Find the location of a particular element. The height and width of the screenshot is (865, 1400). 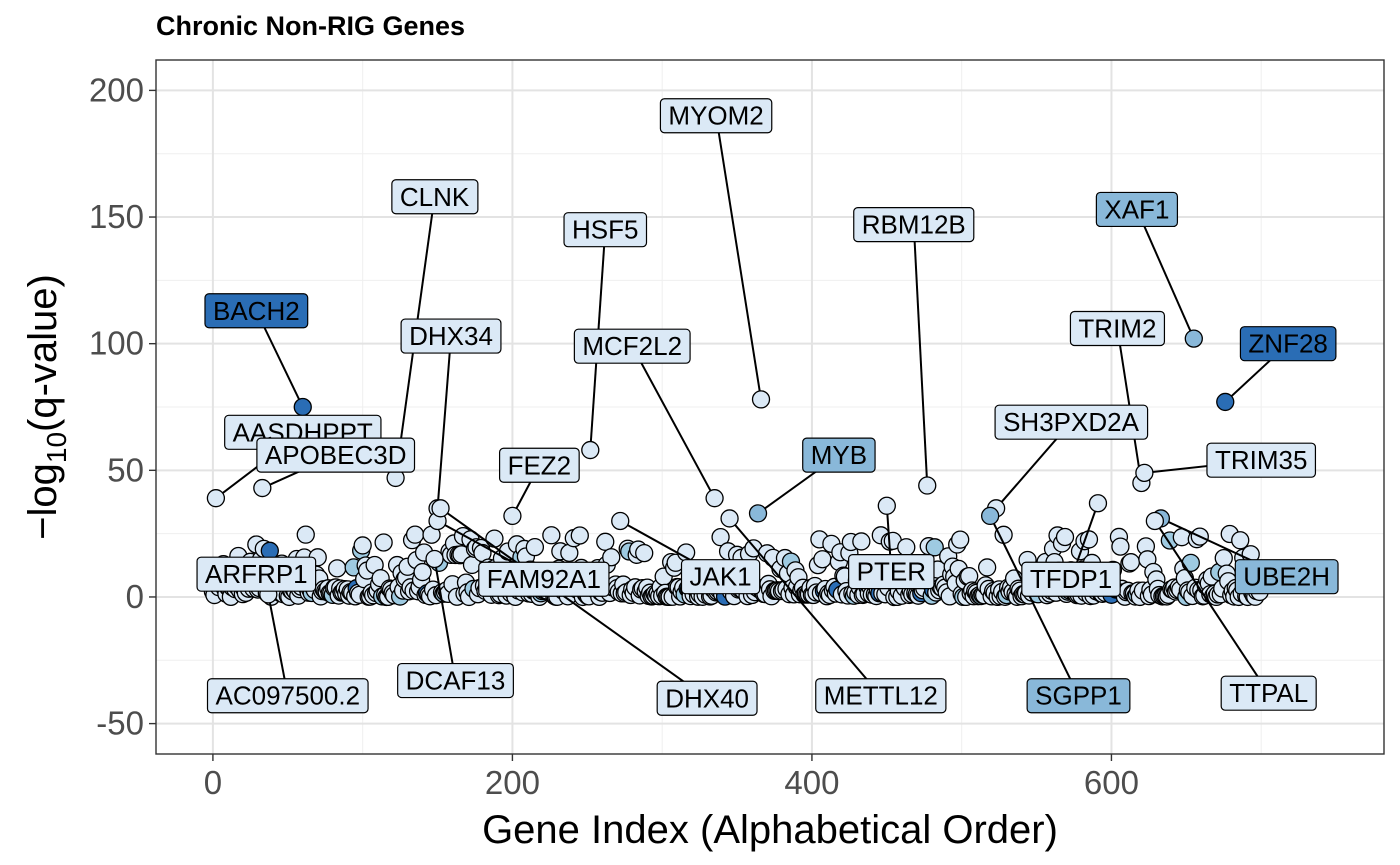

gene-label: DCAF13 is located at coordinates (455, 680).